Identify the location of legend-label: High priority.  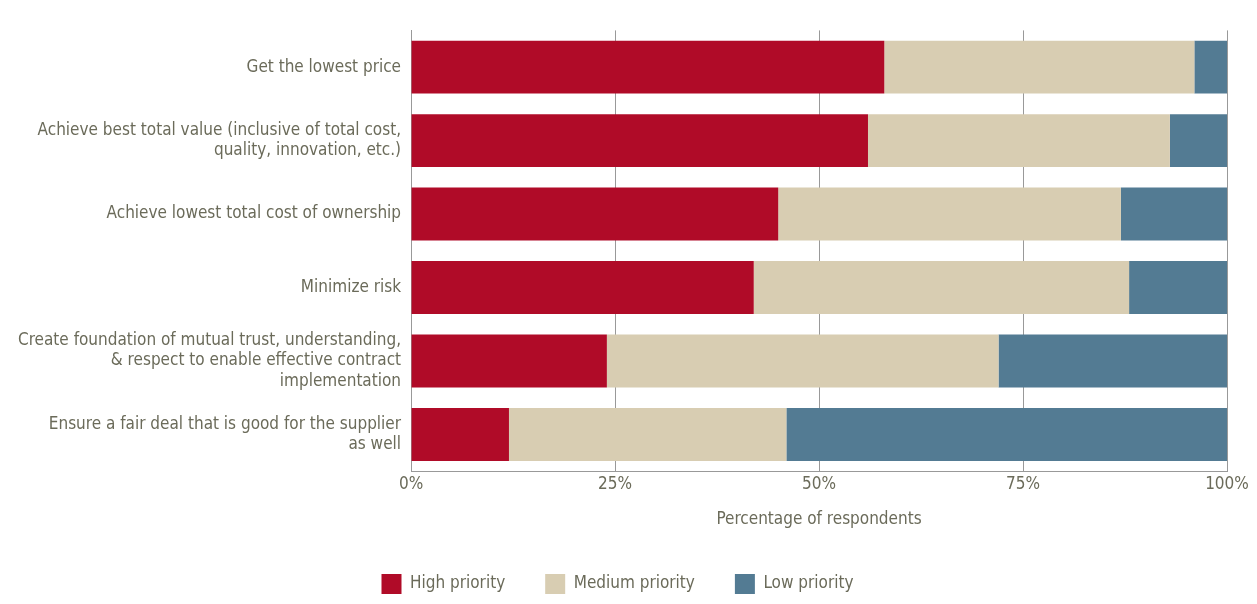
(458, 582).